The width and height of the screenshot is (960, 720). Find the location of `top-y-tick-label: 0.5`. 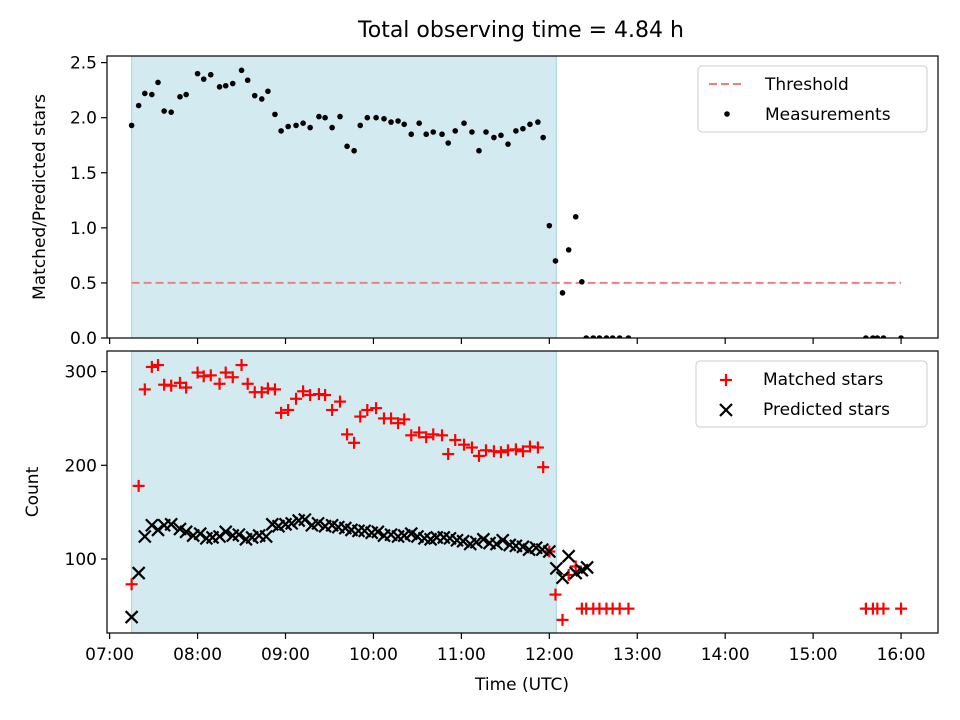

top-y-tick-label: 0.5 is located at coordinates (83, 284).